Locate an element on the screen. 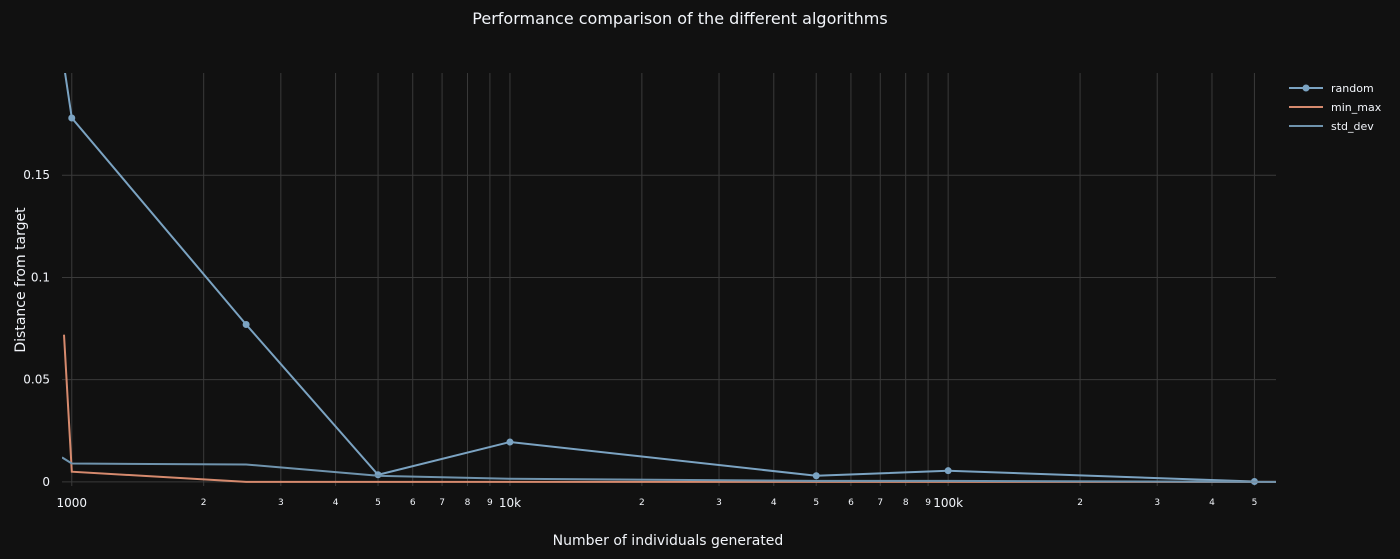 This screenshot has width=1400, height=559. x-axis-title: Number of individuals generated is located at coordinates (668, 541).